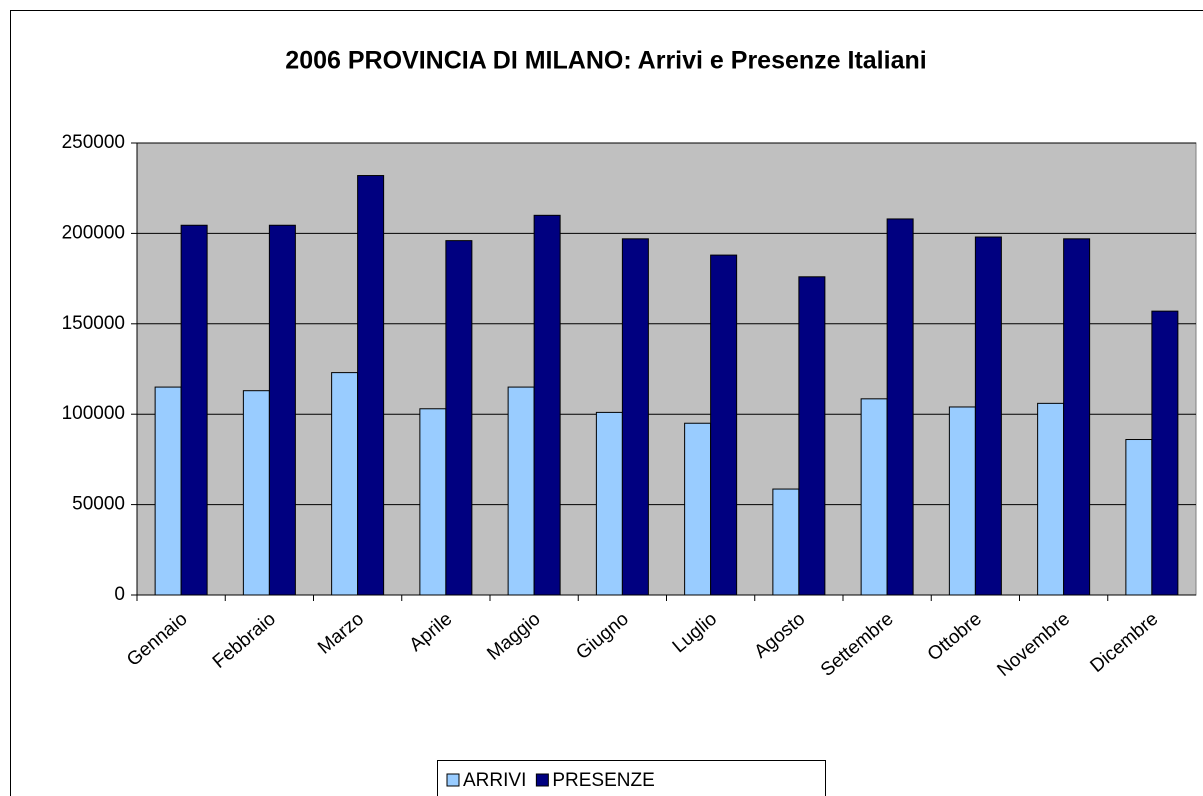 The width and height of the screenshot is (1203, 796). I want to click on legend-label: PRESENZE, so click(603, 780).